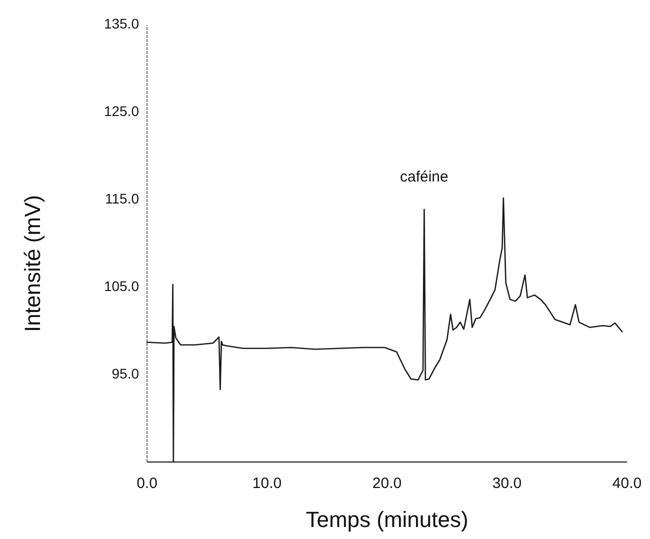  I want to click on y-tick-label: 125.0, so click(122, 111).